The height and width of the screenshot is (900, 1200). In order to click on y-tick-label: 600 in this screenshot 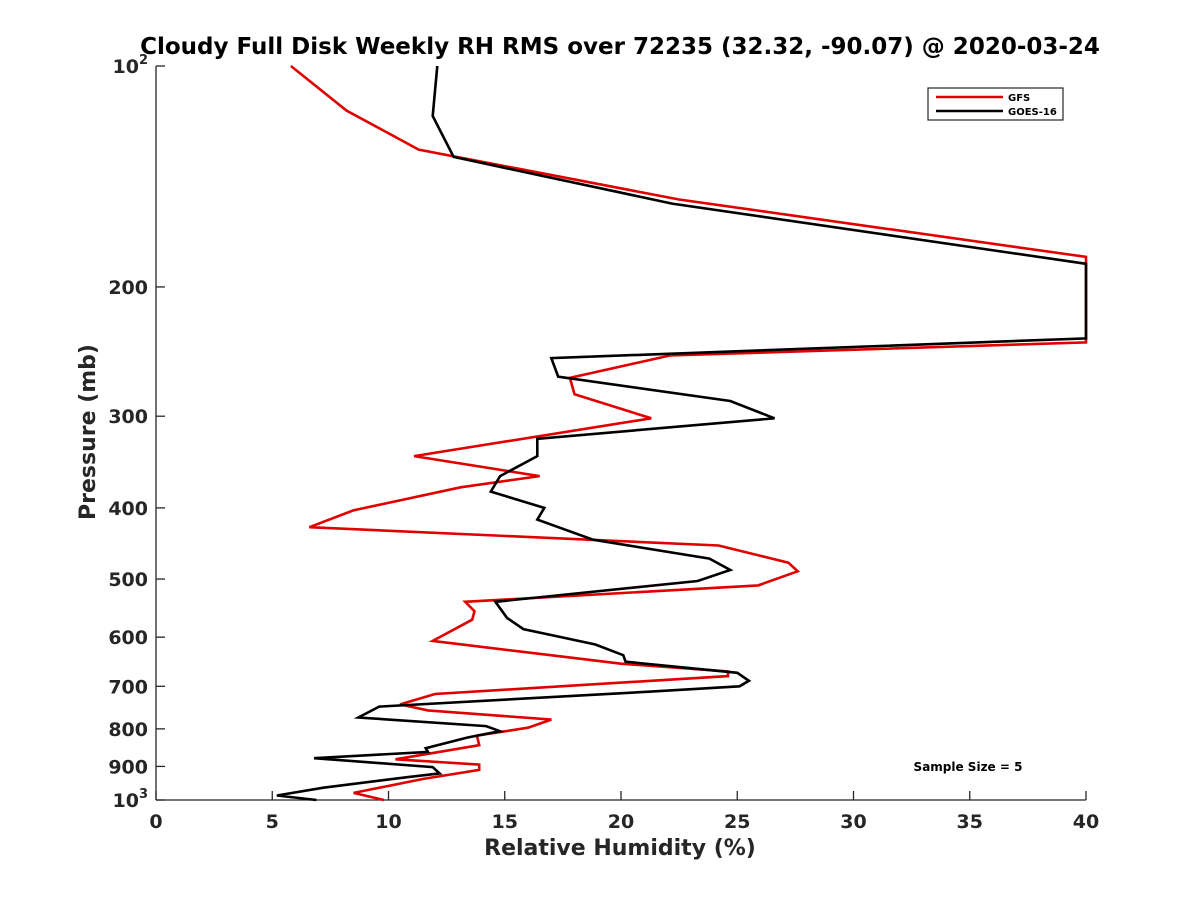, I will do `click(128, 638)`.